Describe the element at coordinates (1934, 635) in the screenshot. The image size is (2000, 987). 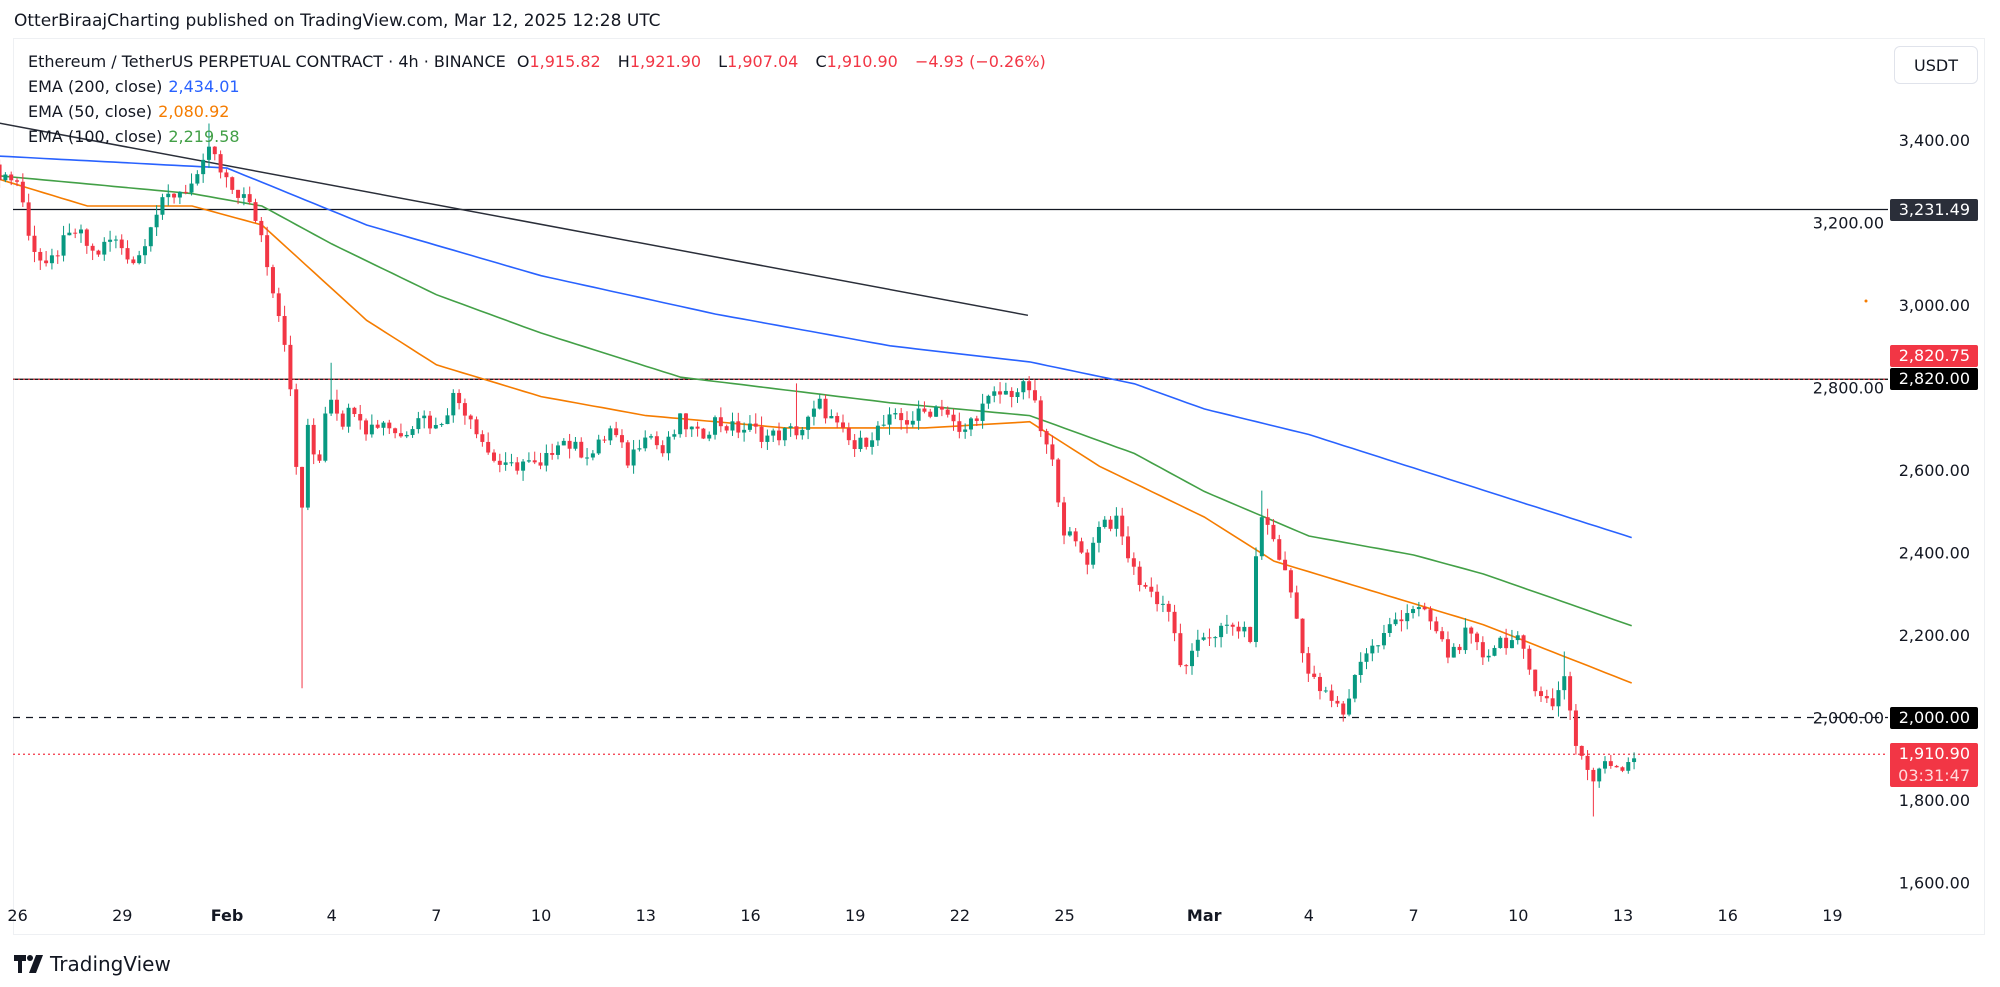
I see `y-axis-tick-label: 2,200.00` at that location.